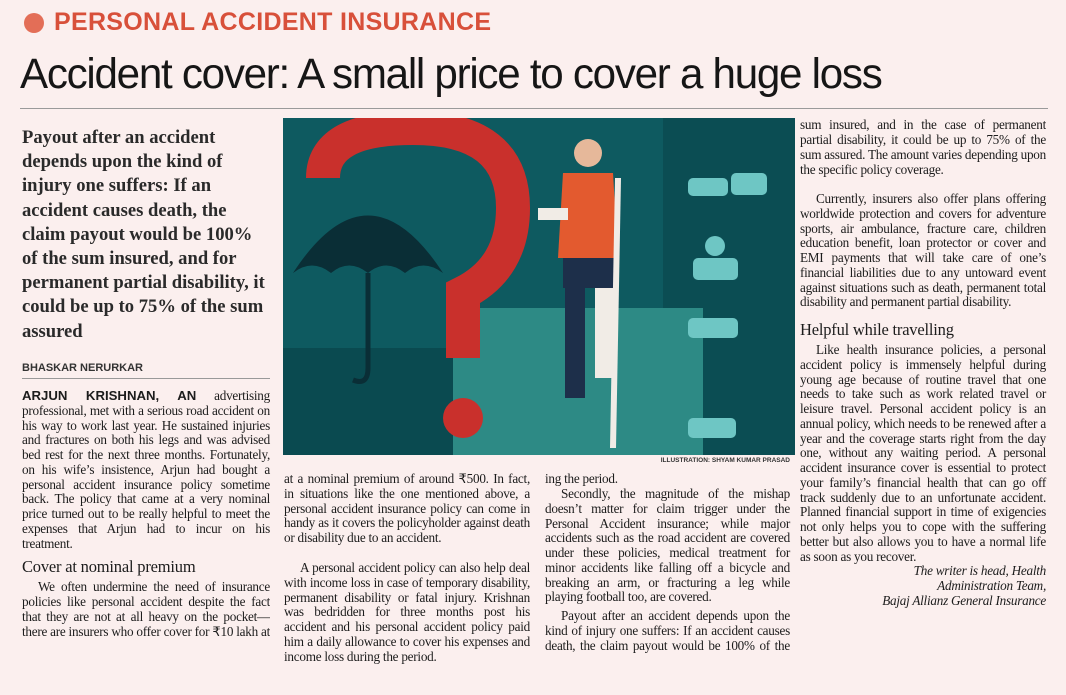  What do you see at coordinates (109, 567) in the screenshot?
I see `subheading: Cover at nominal premium` at bounding box center [109, 567].